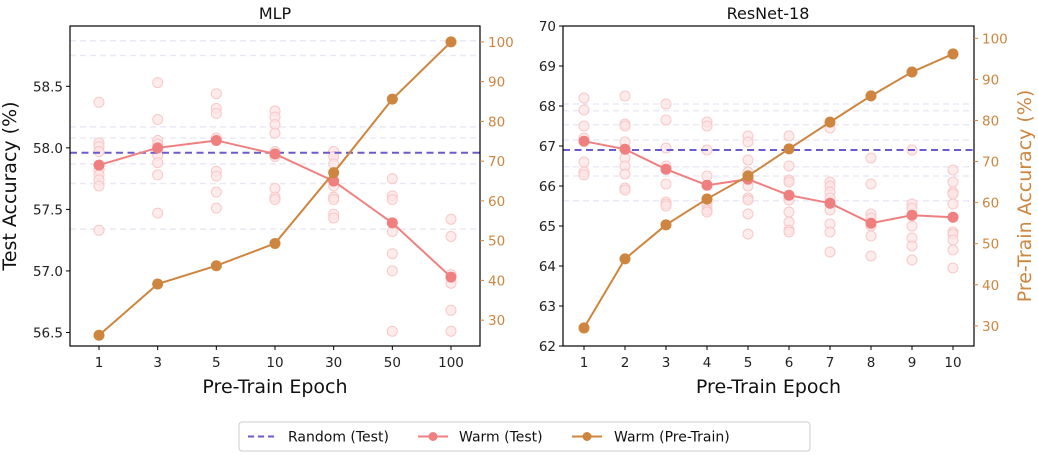  Describe the element at coordinates (547, 307) in the screenshot. I see `y-tick-label: 63` at that location.